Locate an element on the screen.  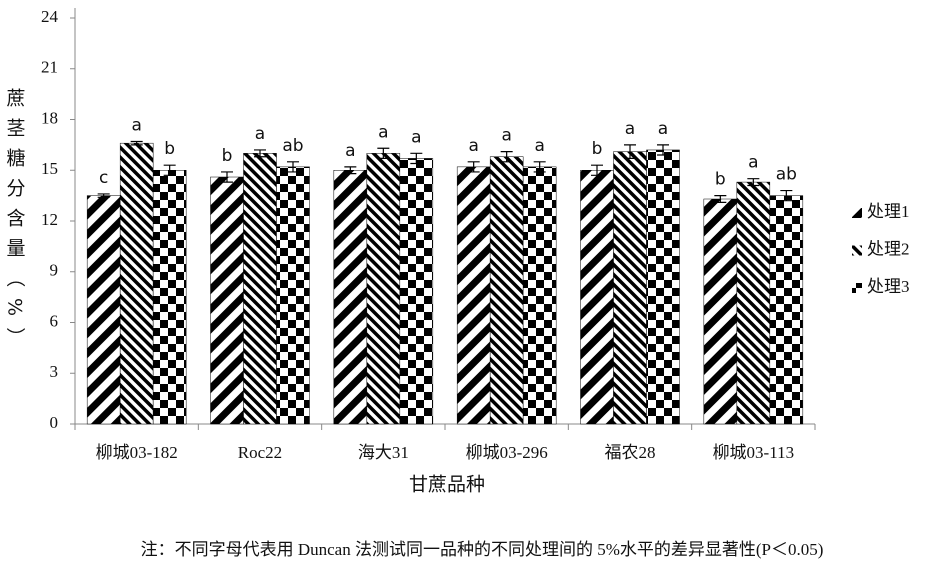
y-tick-label: 18 is located at coordinates (49, 117).